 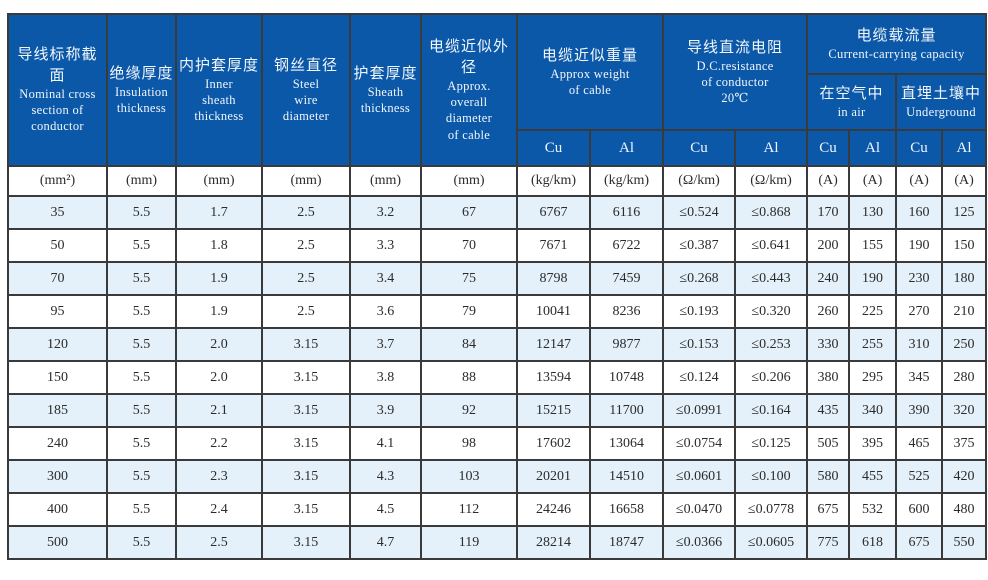 I want to click on table-cell: 3.6, so click(x=385, y=311).